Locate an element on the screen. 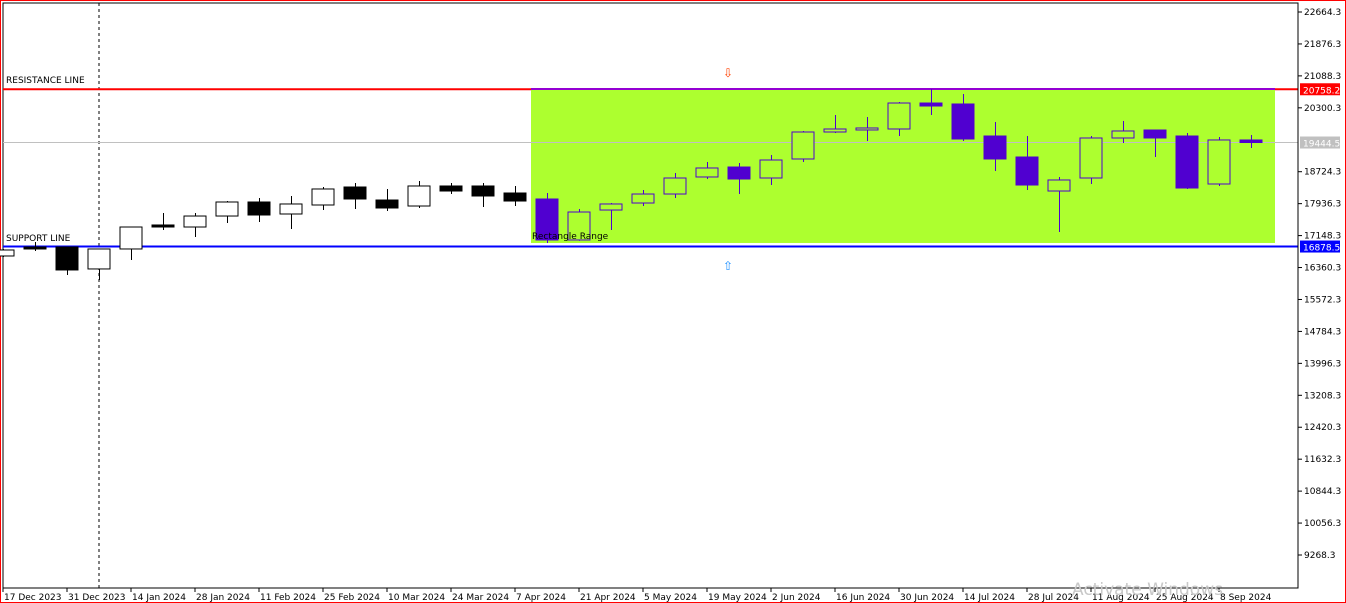  time-tick-label: 31 Dec 2023 is located at coordinates (97, 598).